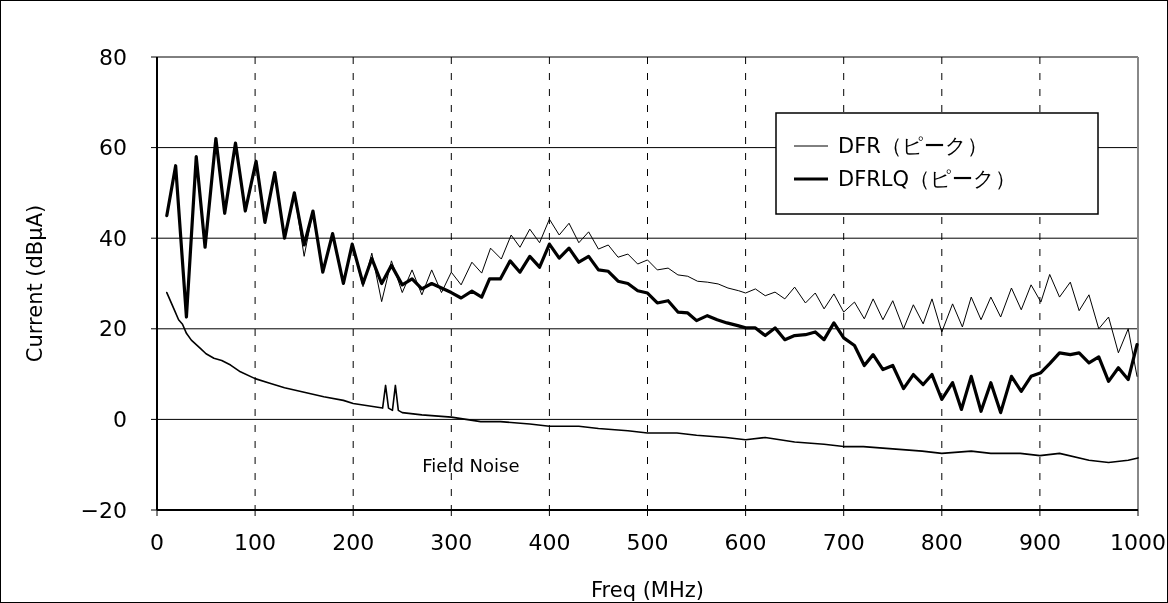 This screenshot has height=603, width=1168. Describe the element at coordinates (843, 542) in the screenshot. I see `x-tick-label: 700` at that location.